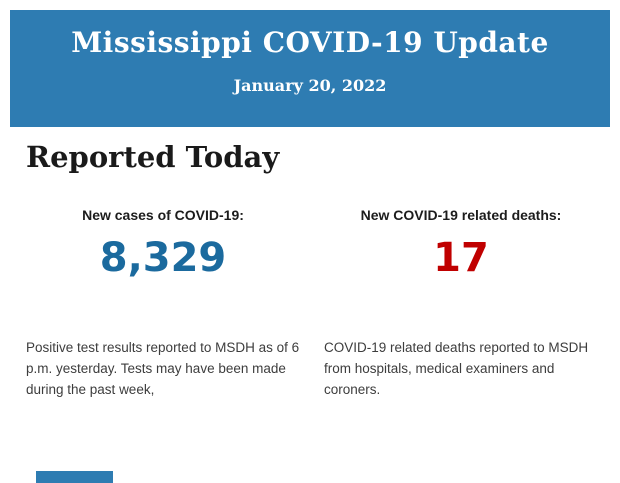 This screenshot has width=620, height=483. Describe the element at coordinates (461, 258) in the screenshot. I see `new-deaths-value: 17` at that location.